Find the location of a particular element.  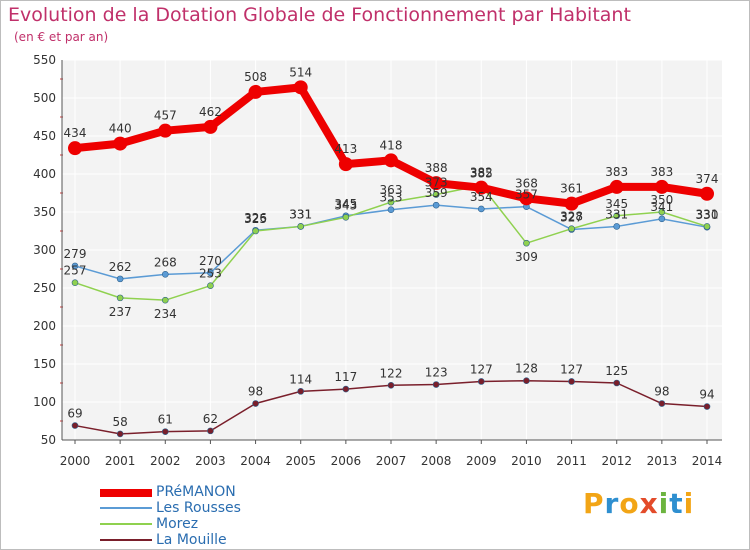

y-tick-label: 500 is located at coordinates (44, 98).